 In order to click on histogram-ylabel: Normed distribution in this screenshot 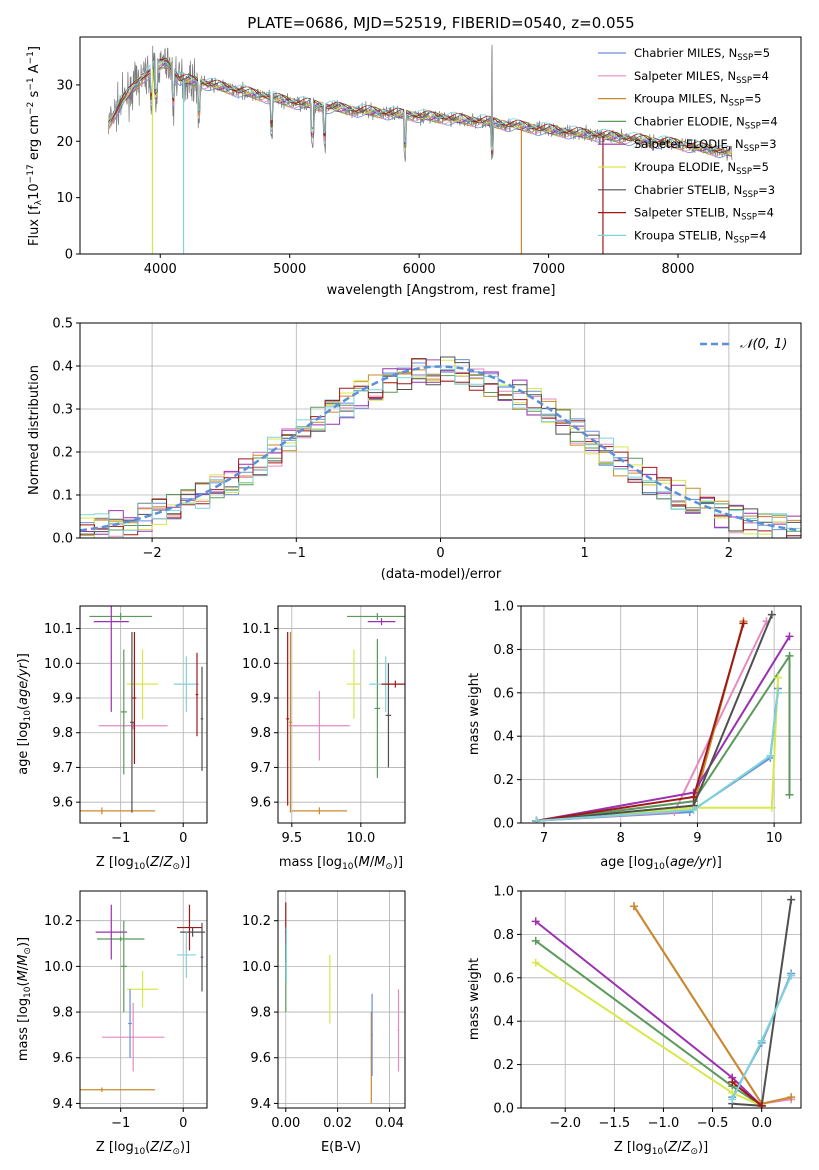, I will do `click(34, 430)`.